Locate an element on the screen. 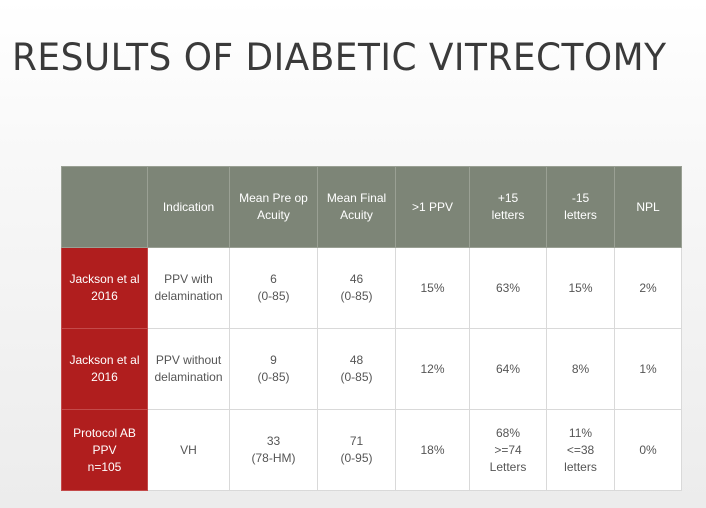 The image size is (706, 508). header-cell-more-than-one-ppv: >1 PPV is located at coordinates (432, 207).